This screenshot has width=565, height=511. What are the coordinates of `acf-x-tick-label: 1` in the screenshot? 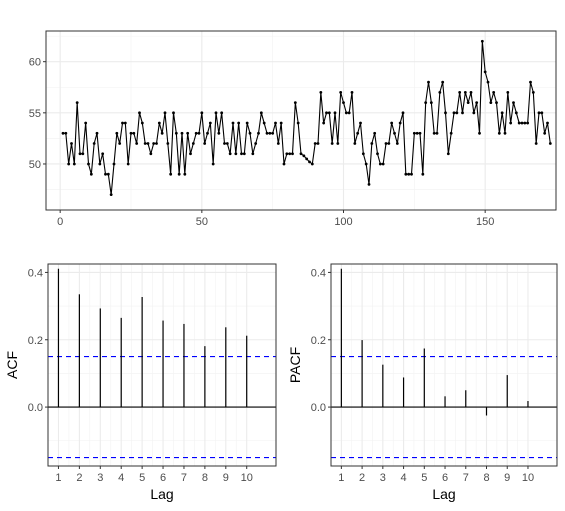 It's located at (58, 478).